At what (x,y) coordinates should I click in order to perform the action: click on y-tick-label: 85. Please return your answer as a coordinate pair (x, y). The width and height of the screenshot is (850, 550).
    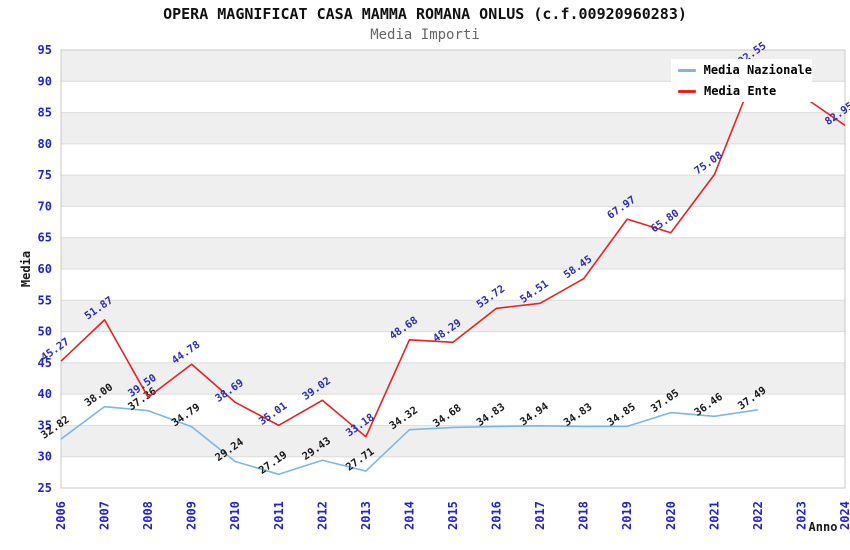
    Looking at the image, I should click on (45, 113).